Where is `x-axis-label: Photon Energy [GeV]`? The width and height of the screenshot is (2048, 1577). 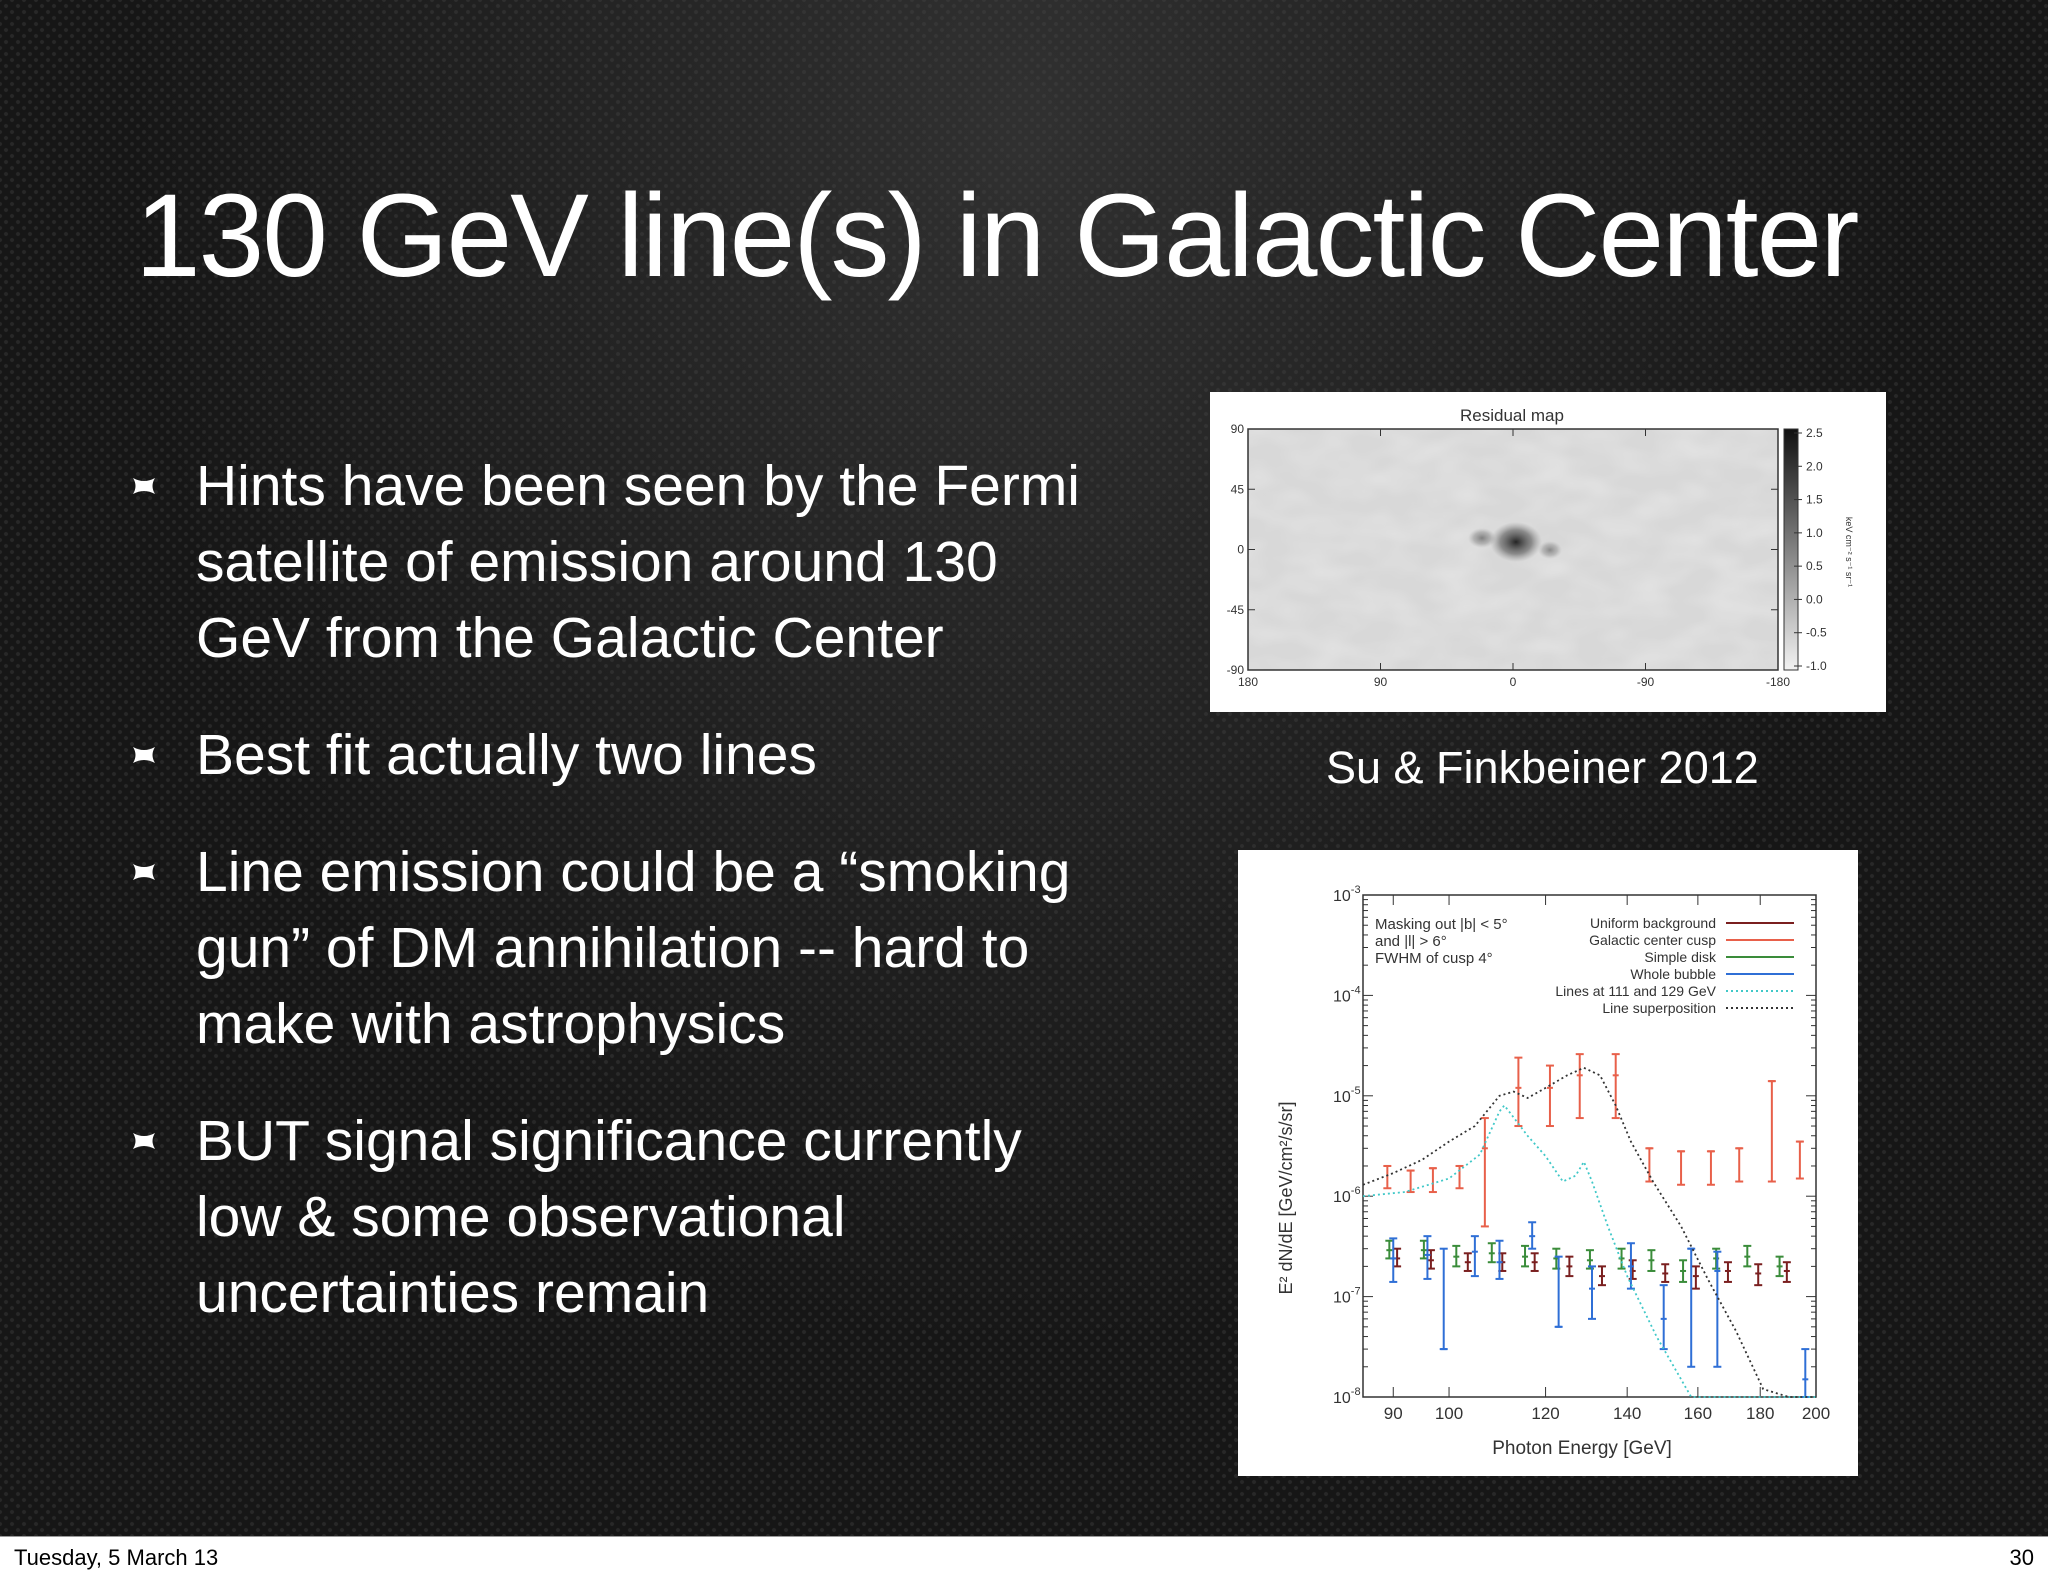 x-axis-label: Photon Energy [GeV] is located at coordinates (1582, 1448).